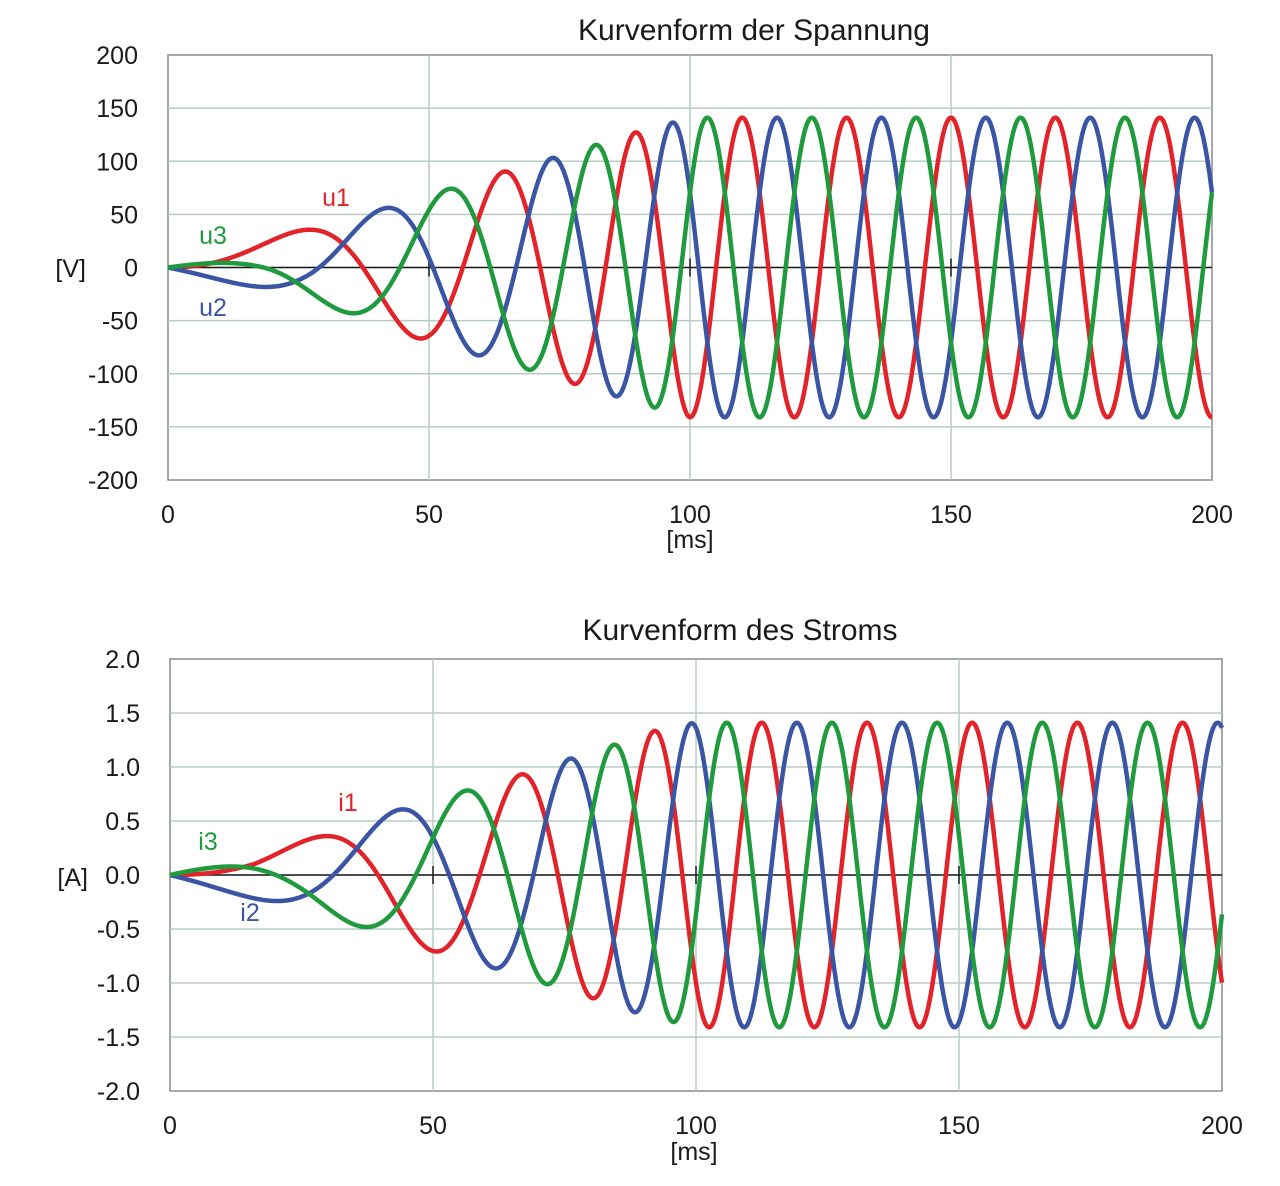 The height and width of the screenshot is (1186, 1280). Describe the element at coordinates (696, 1126) in the screenshot. I see `current-x-tick: 100` at that location.